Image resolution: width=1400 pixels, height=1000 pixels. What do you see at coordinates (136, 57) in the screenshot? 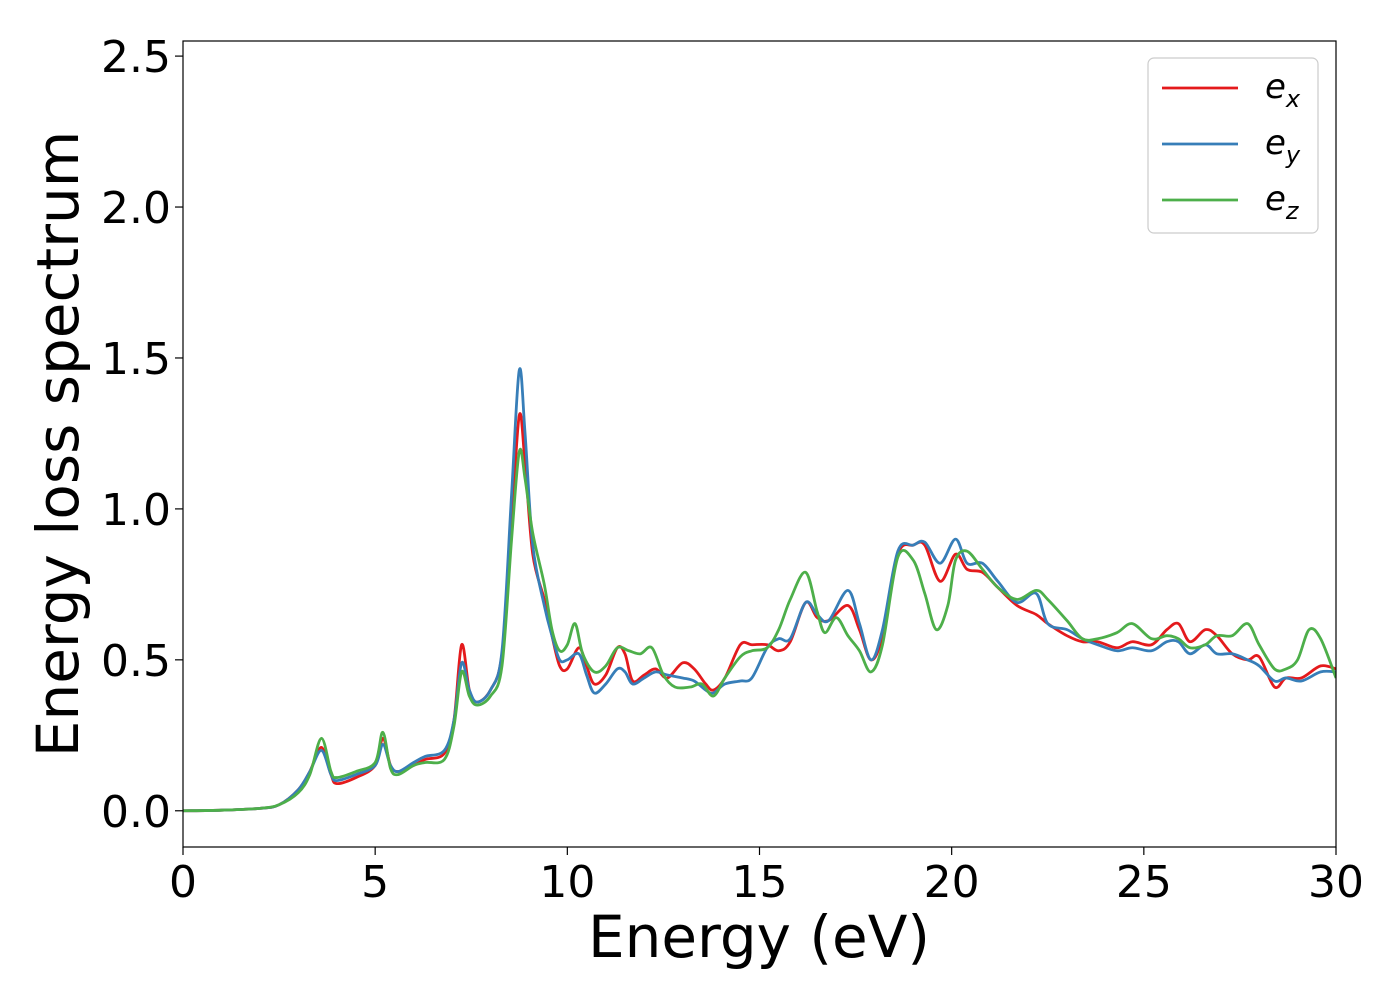
I see `y-tick-label: 2.5` at bounding box center [136, 57].